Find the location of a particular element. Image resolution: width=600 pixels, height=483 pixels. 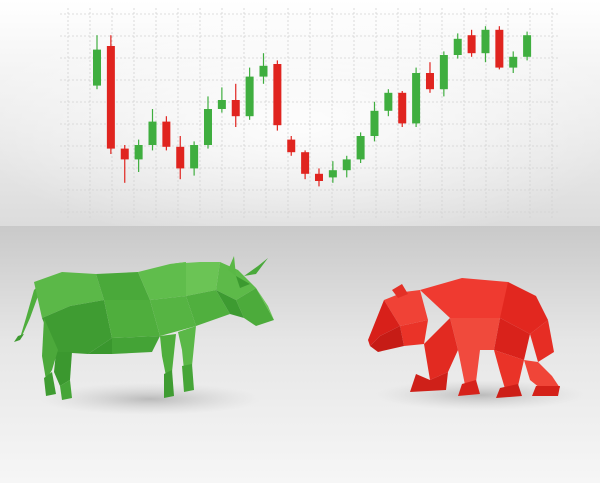

bull-shadow is located at coordinates (150, 399).